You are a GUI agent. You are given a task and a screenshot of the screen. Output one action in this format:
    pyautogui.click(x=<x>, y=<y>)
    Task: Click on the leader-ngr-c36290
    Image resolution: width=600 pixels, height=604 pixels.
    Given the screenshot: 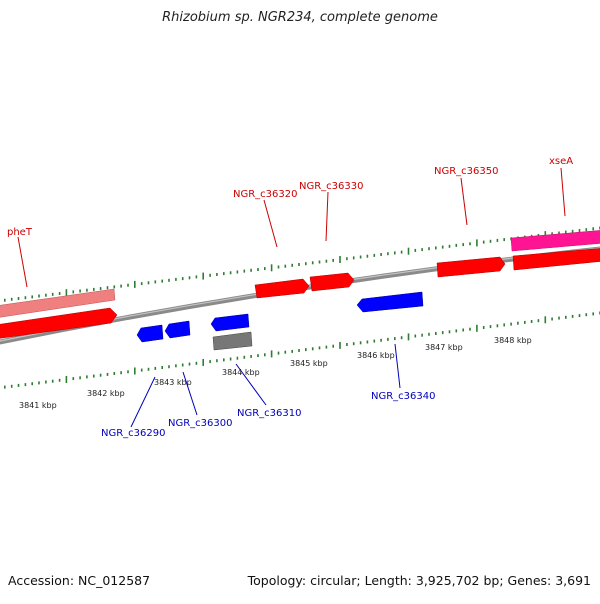 What is the action you would take?
    pyautogui.click(x=143, y=402)
    